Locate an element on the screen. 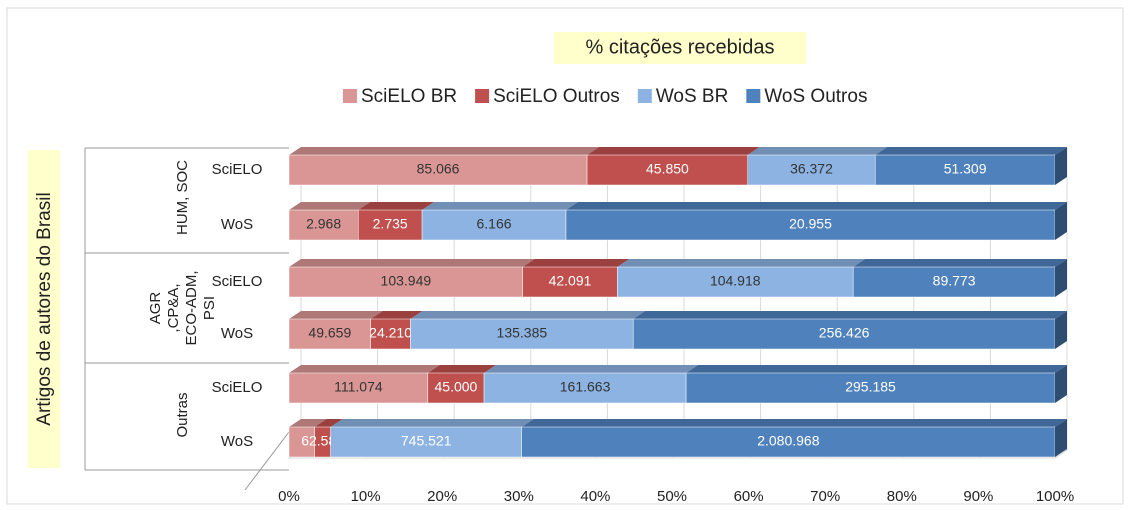  data-label: 256.426 is located at coordinates (844, 333).